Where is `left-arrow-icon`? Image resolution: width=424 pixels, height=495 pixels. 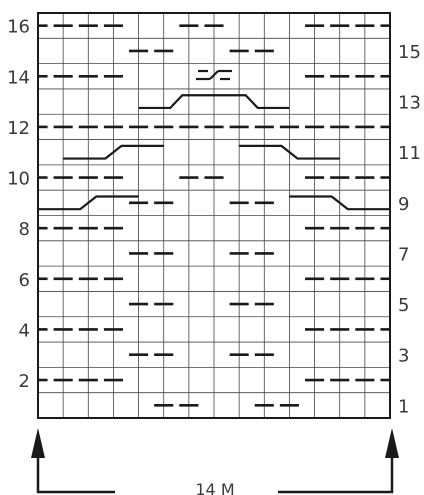
left-arrow-icon is located at coordinates (38, 443).